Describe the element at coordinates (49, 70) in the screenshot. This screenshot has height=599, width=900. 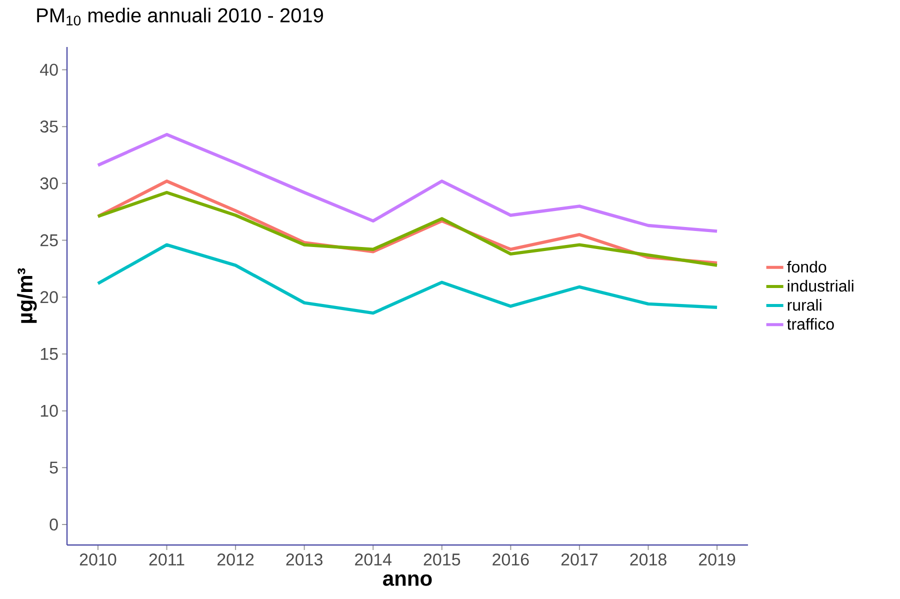
I see `y-tick-label: 40` at that location.